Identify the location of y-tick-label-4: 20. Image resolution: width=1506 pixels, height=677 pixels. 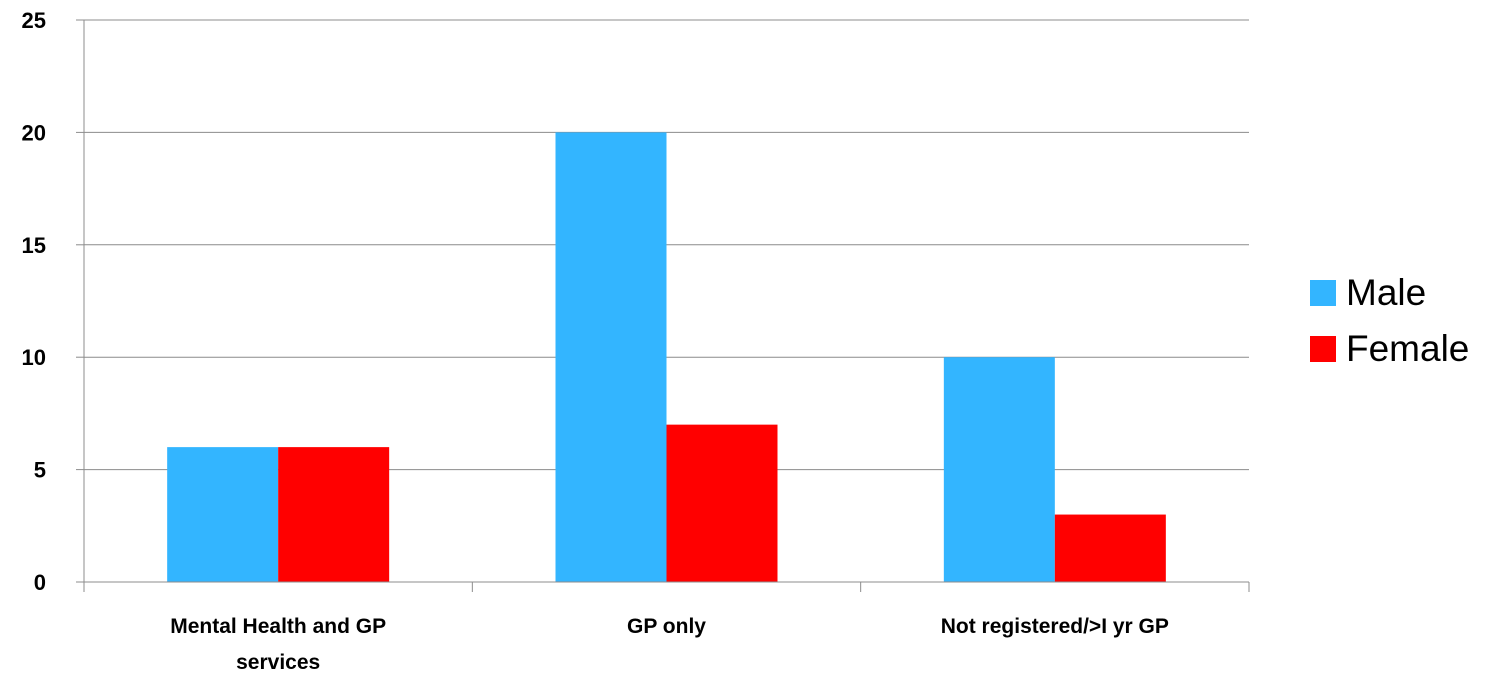
(34, 132).